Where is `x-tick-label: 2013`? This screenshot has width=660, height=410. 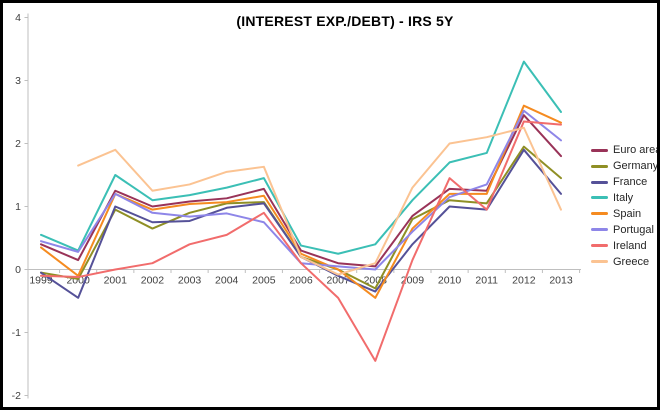
x-tick-label: 2013 is located at coordinates (561, 281).